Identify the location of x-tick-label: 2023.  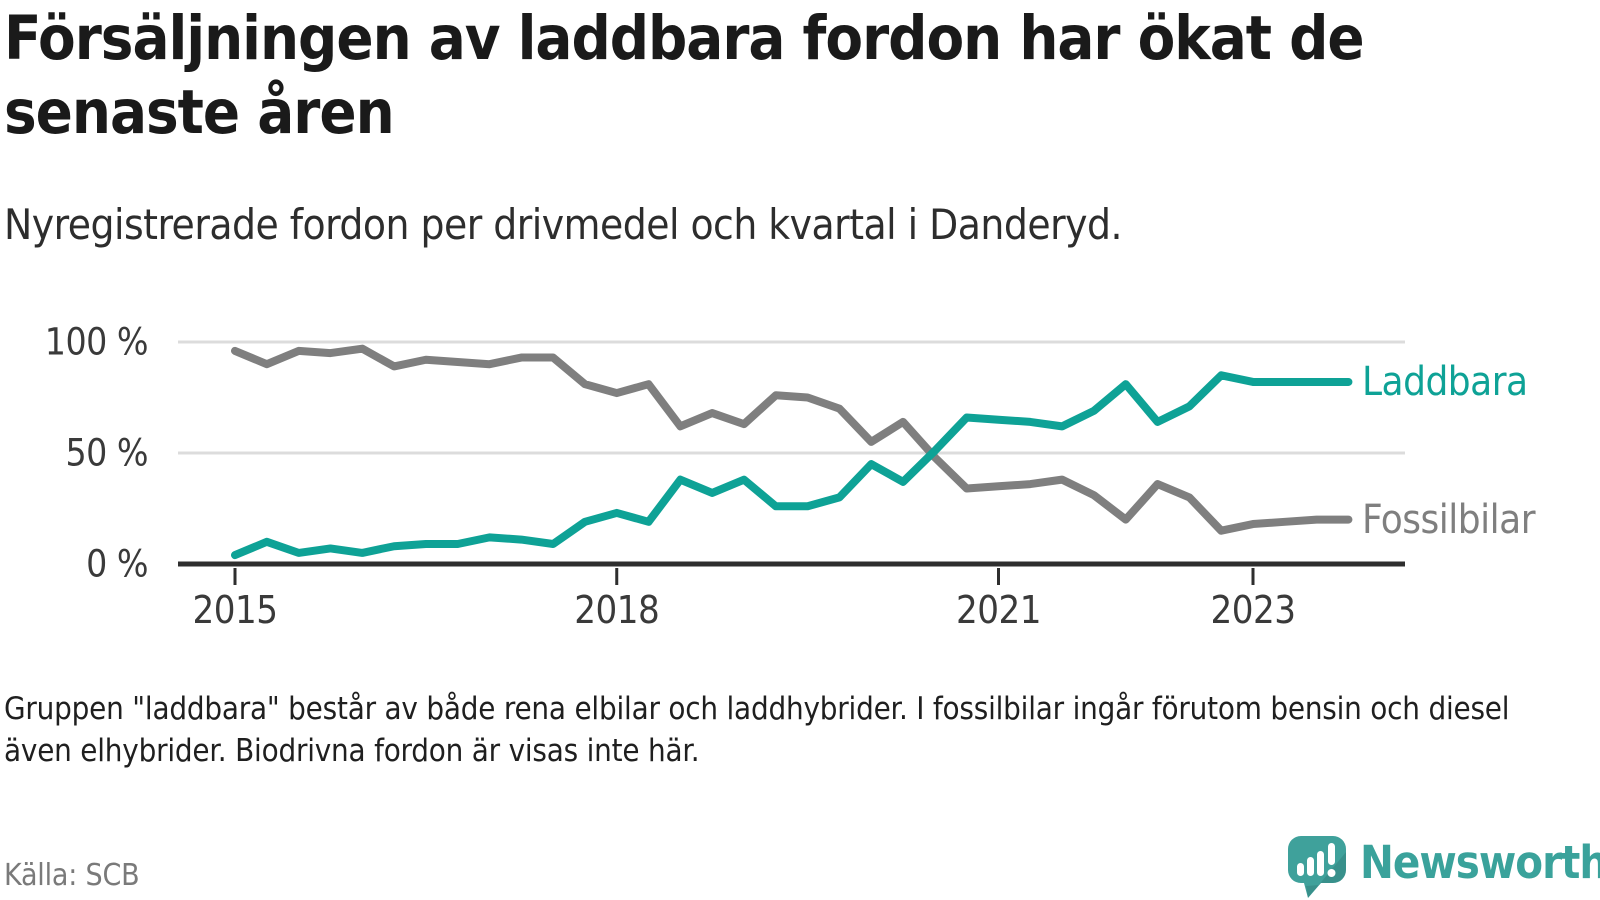
(1253, 610).